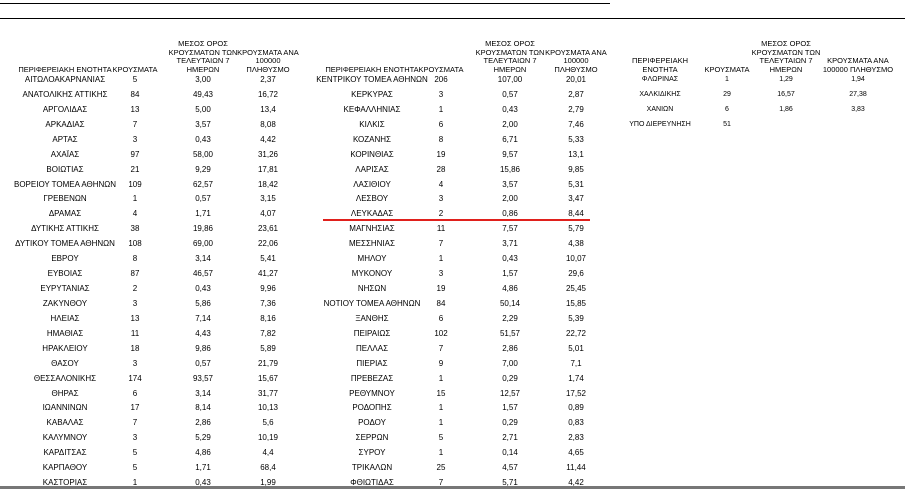 The image size is (915, 496). What do you see at coordinates (510, 244) in the screenshot?
I see `cell-value: 3,71` at bounding box center [510, 244].